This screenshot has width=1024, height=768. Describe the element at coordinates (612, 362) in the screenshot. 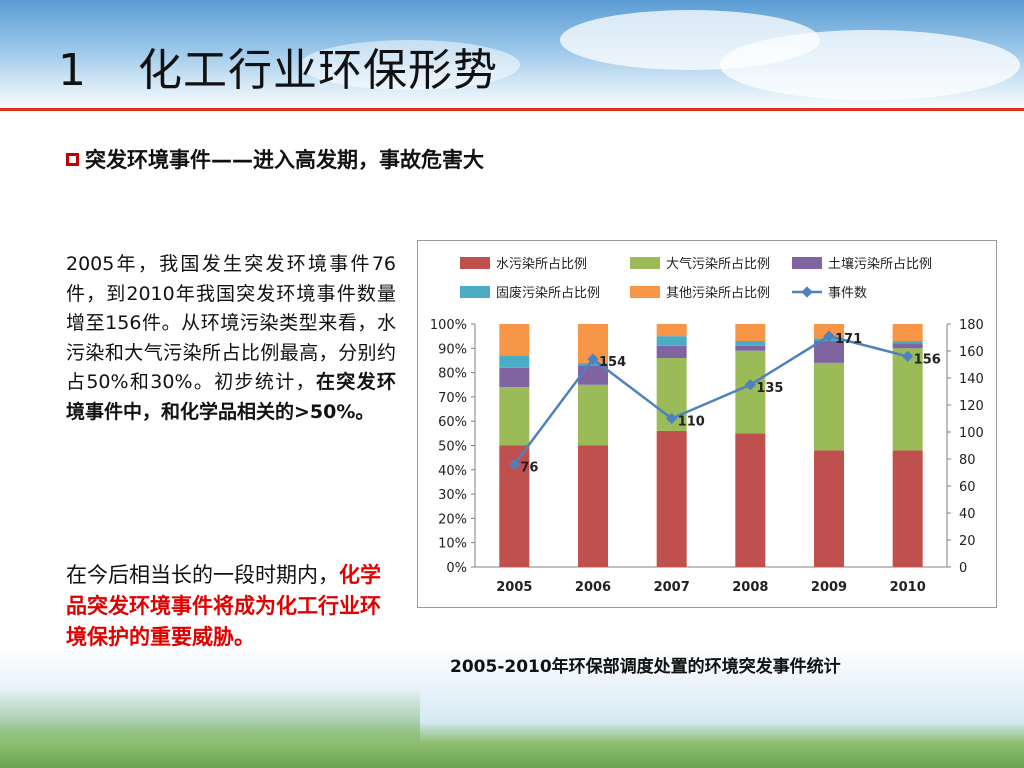

I see `event-count-label: 154` at that location.